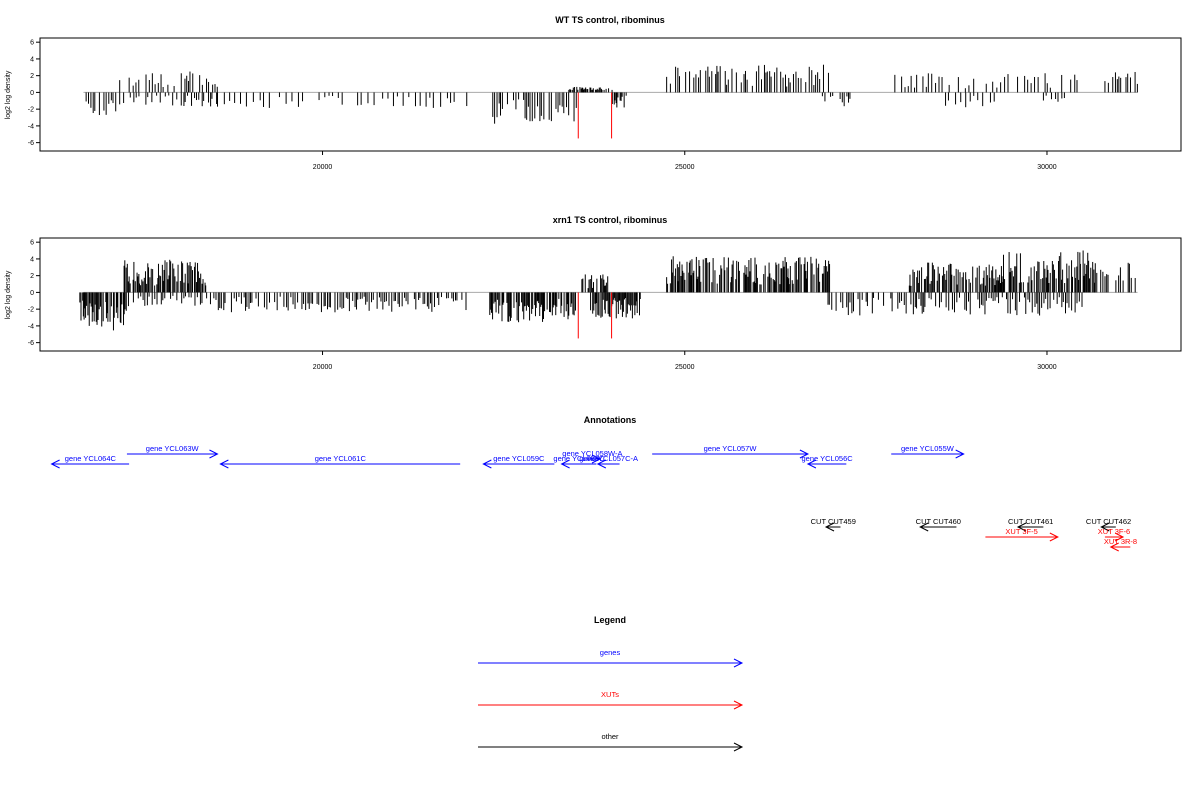  What do you see at coordinates (610, 420) in the screenshot?
I see `annotations-title: Annotations` at bounding box center [610, 420].